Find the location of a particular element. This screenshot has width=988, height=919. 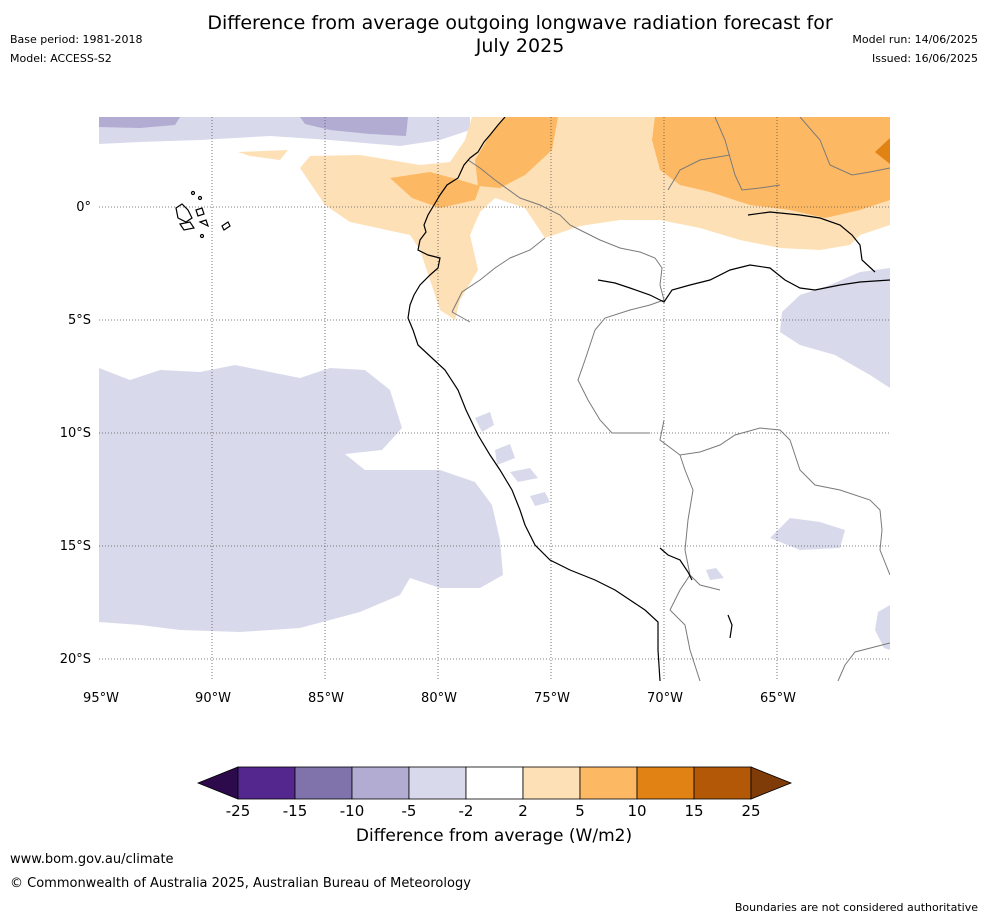

lat-label-0: 0° is located at coordinates (83, 207).